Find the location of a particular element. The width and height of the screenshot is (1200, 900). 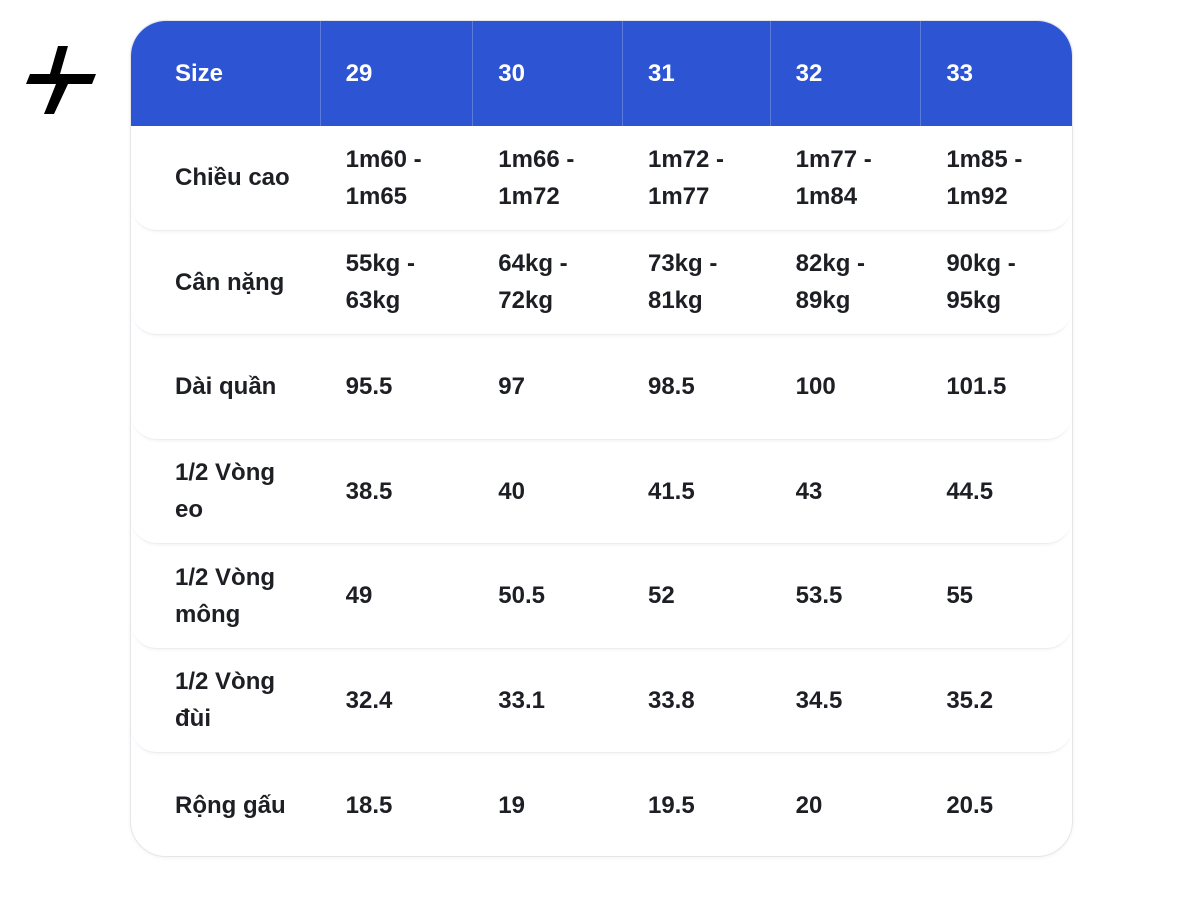

cell-text: 82kg - 89kg is located at coordinates (830, 282).